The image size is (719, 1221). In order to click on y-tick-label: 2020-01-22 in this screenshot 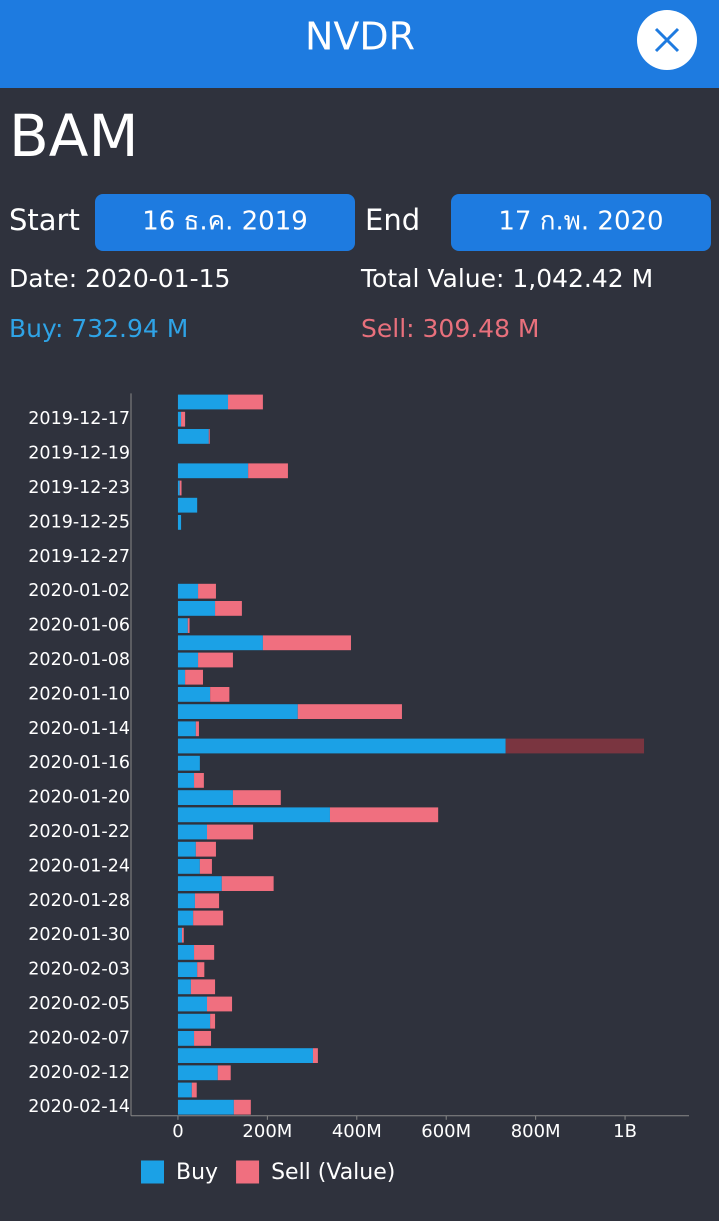, I will do `click(79, 832)`.